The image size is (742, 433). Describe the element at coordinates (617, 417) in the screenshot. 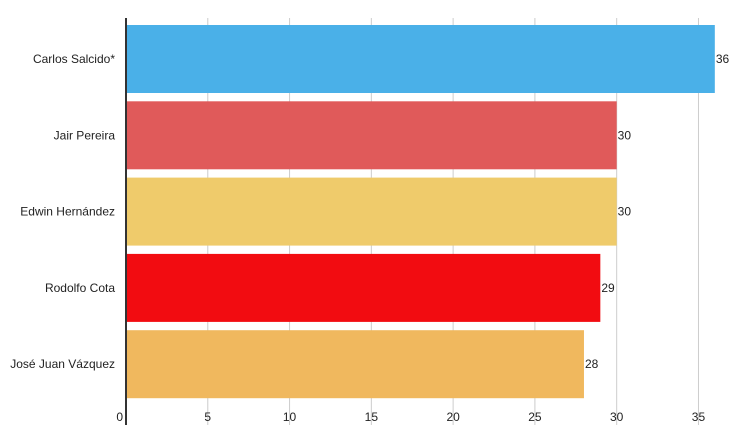

I see `x-tick-label: 30` at that location.